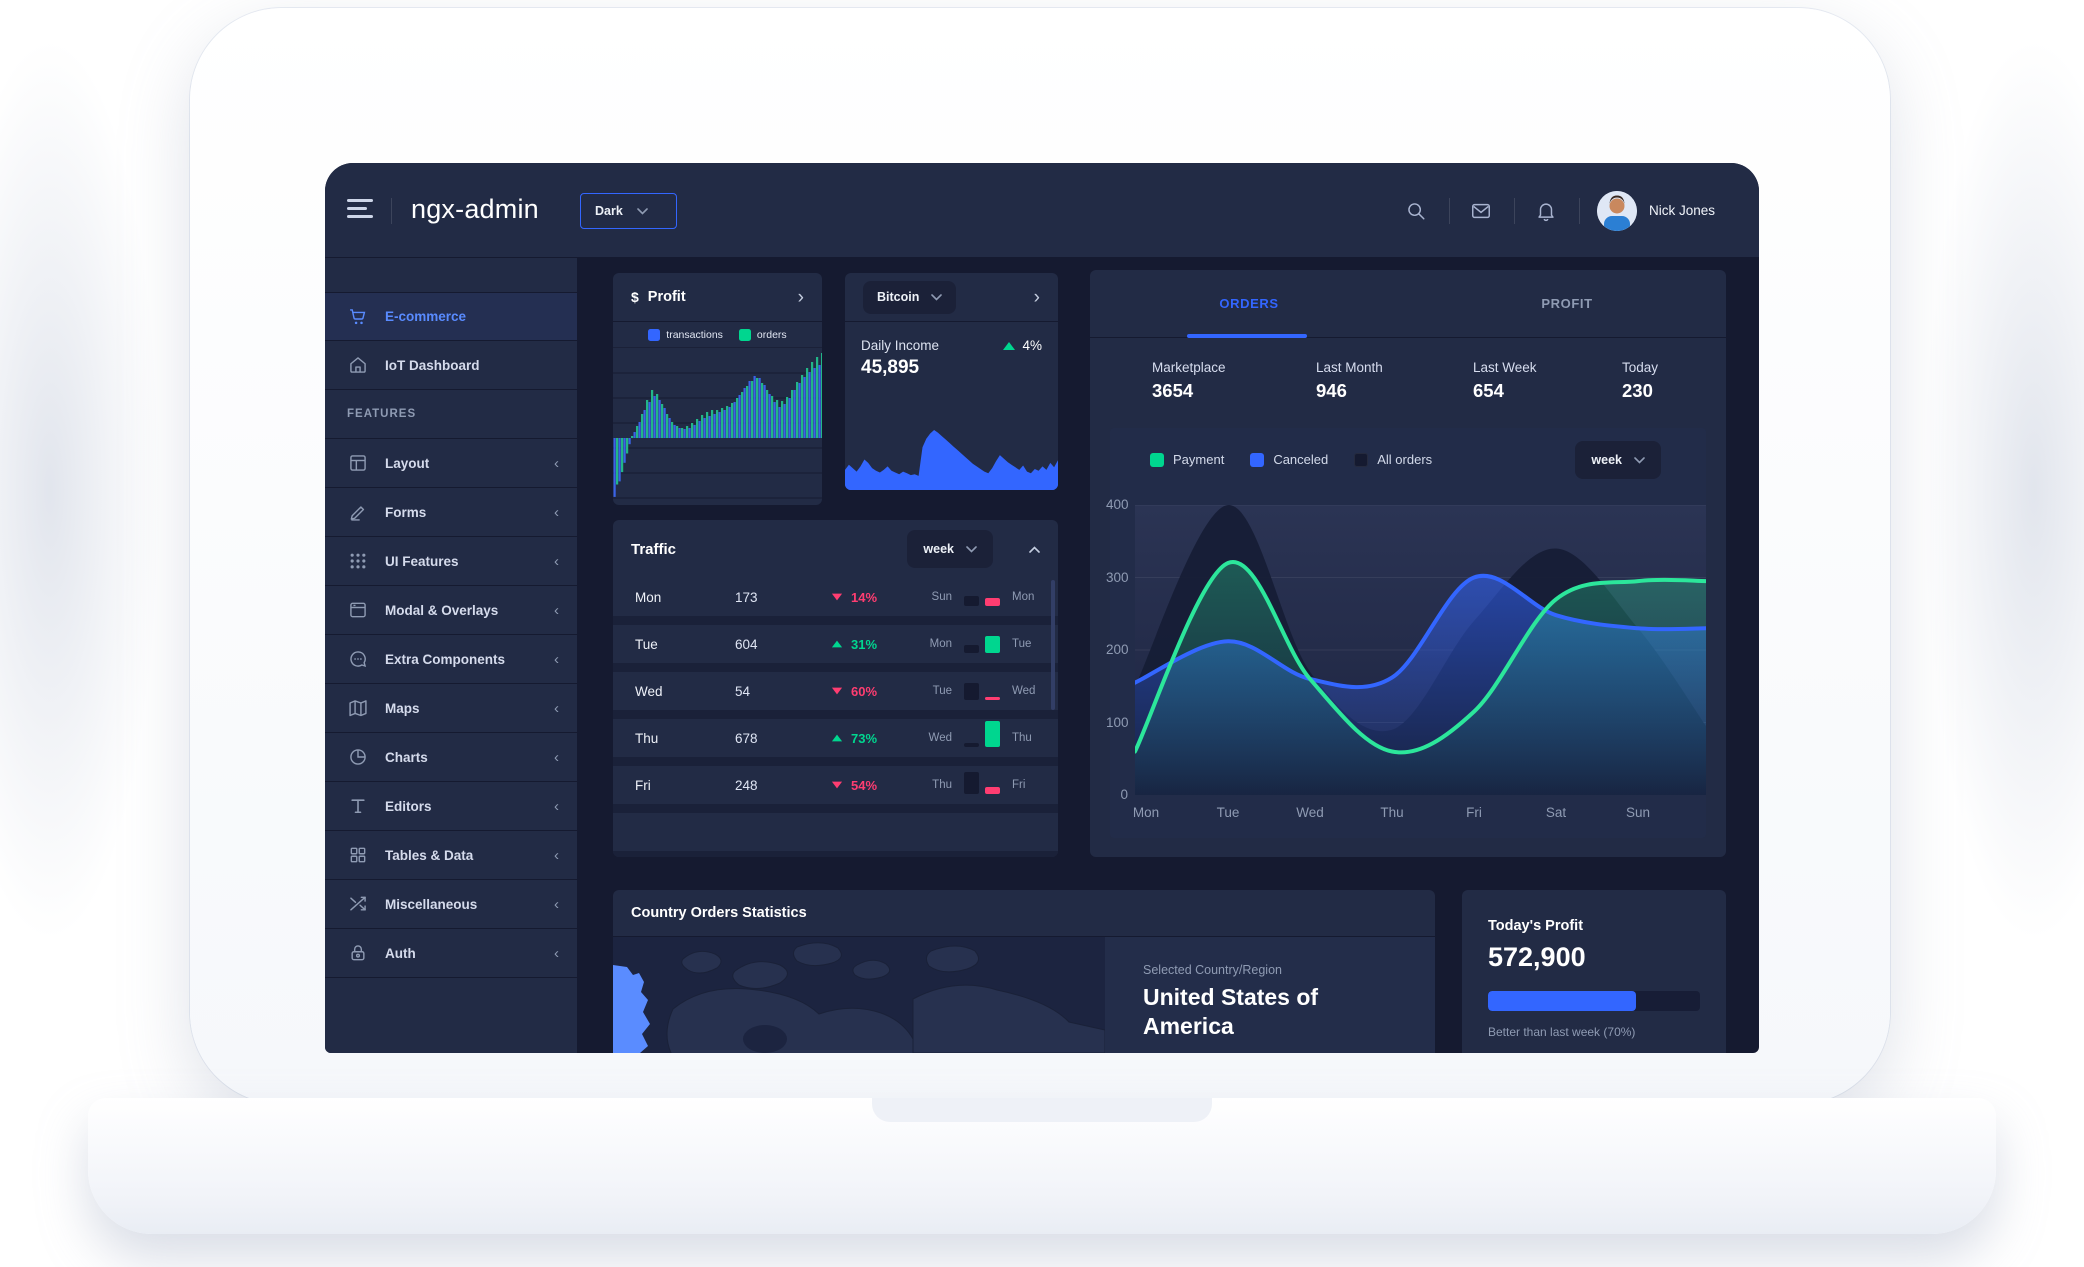 This screenshot has height=1267, width=2084. I want to click on traffic-mini-chart: Sun Mon, so click(981, 597).